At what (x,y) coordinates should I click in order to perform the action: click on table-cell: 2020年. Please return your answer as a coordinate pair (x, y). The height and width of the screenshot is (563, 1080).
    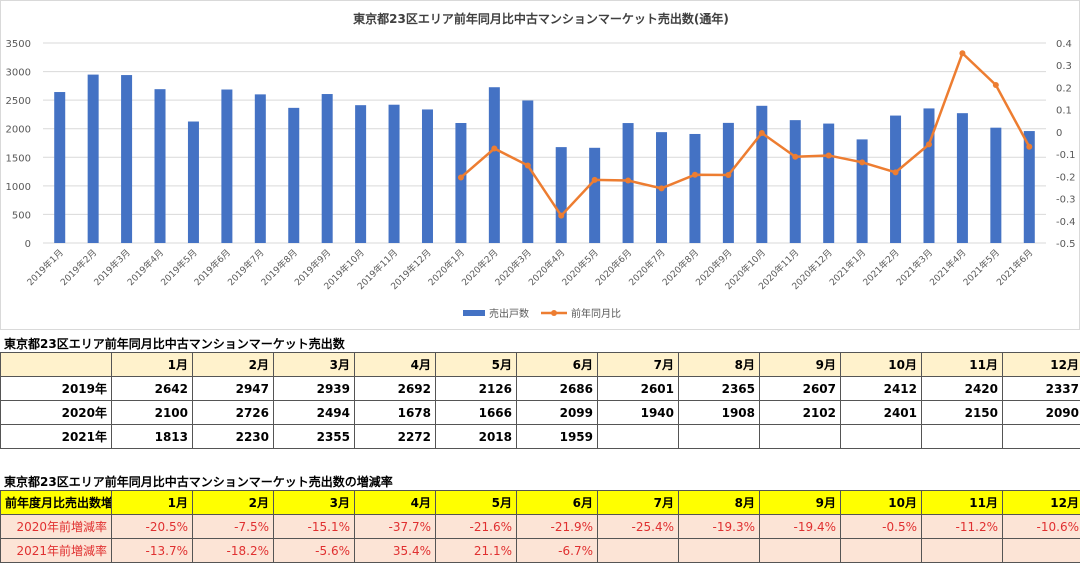
    Looking at the image, I should click on (56, 413).